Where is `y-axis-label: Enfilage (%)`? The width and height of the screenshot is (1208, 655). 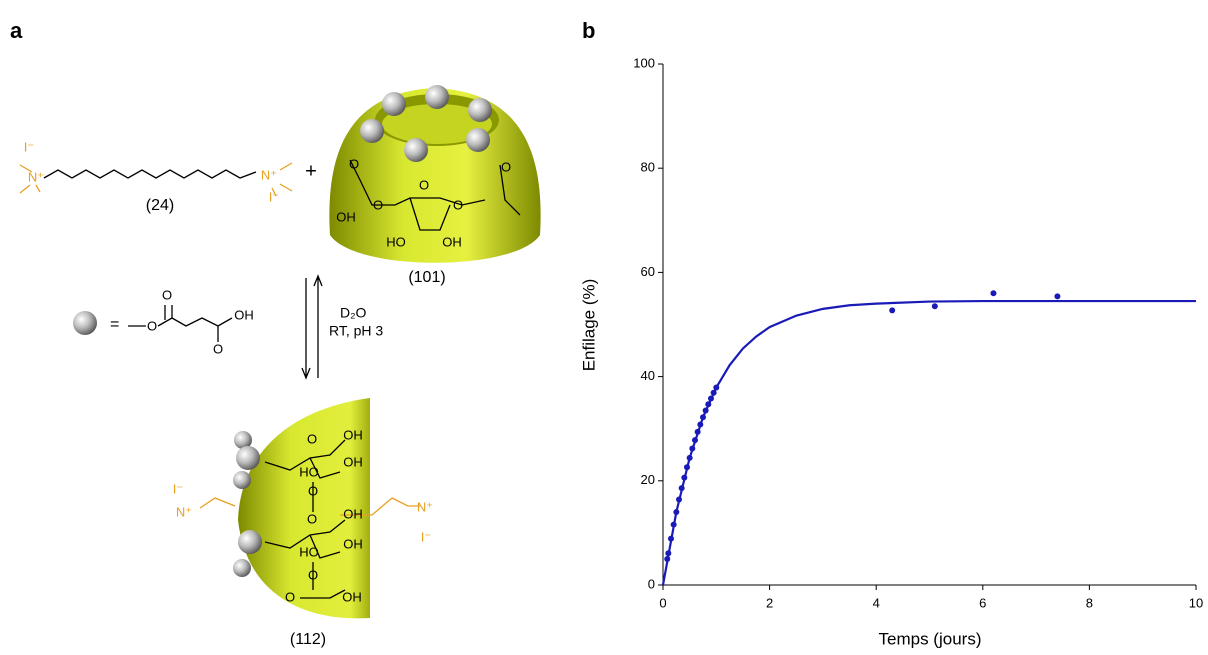
y-axis-label: Enfilage (%) is located at coordinates (588, 325).